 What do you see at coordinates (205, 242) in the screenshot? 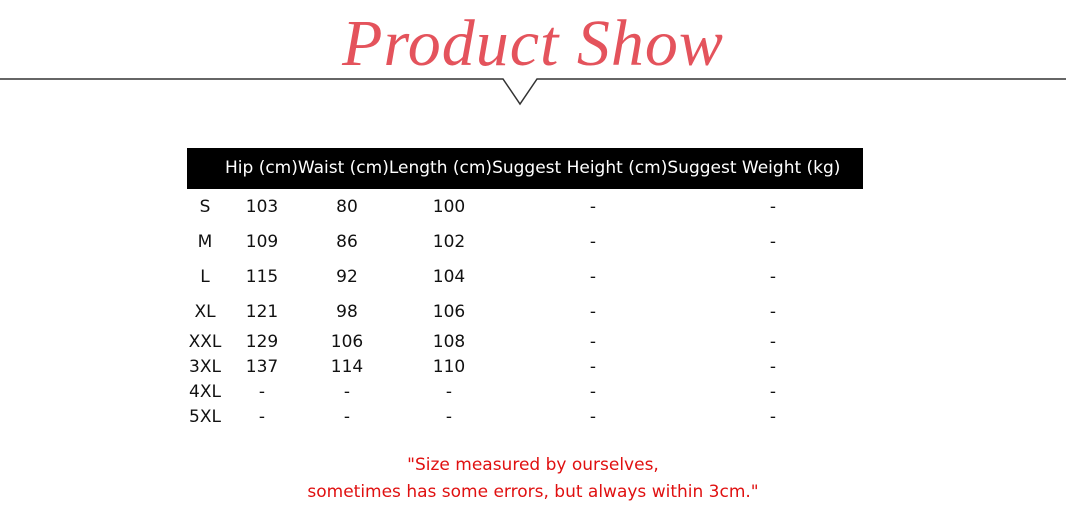
I see `cell-size: M` at bounding box center [205, 242].